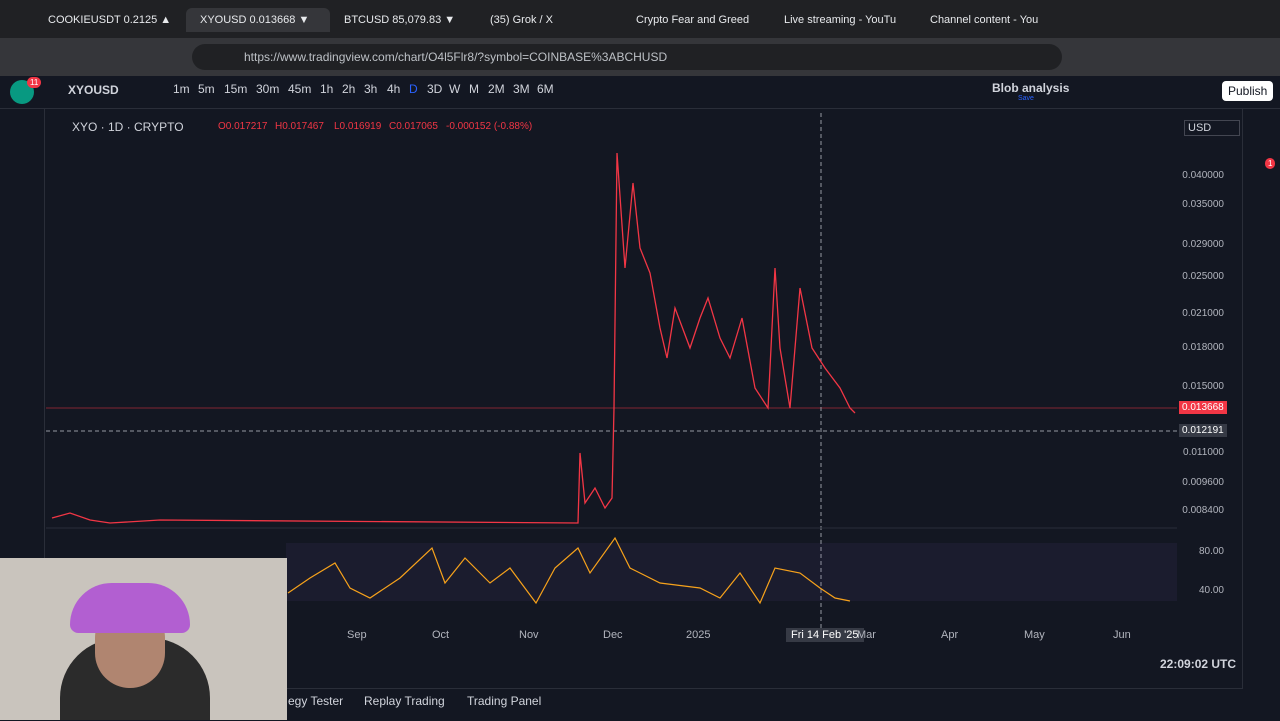 The image size is (1280, 721). What do you see at coordinates (110, 20) in the screenshot?
I see `browser-tab: COOKIEUSDT 0.2125 ▲` at bounding box center [110, 20].